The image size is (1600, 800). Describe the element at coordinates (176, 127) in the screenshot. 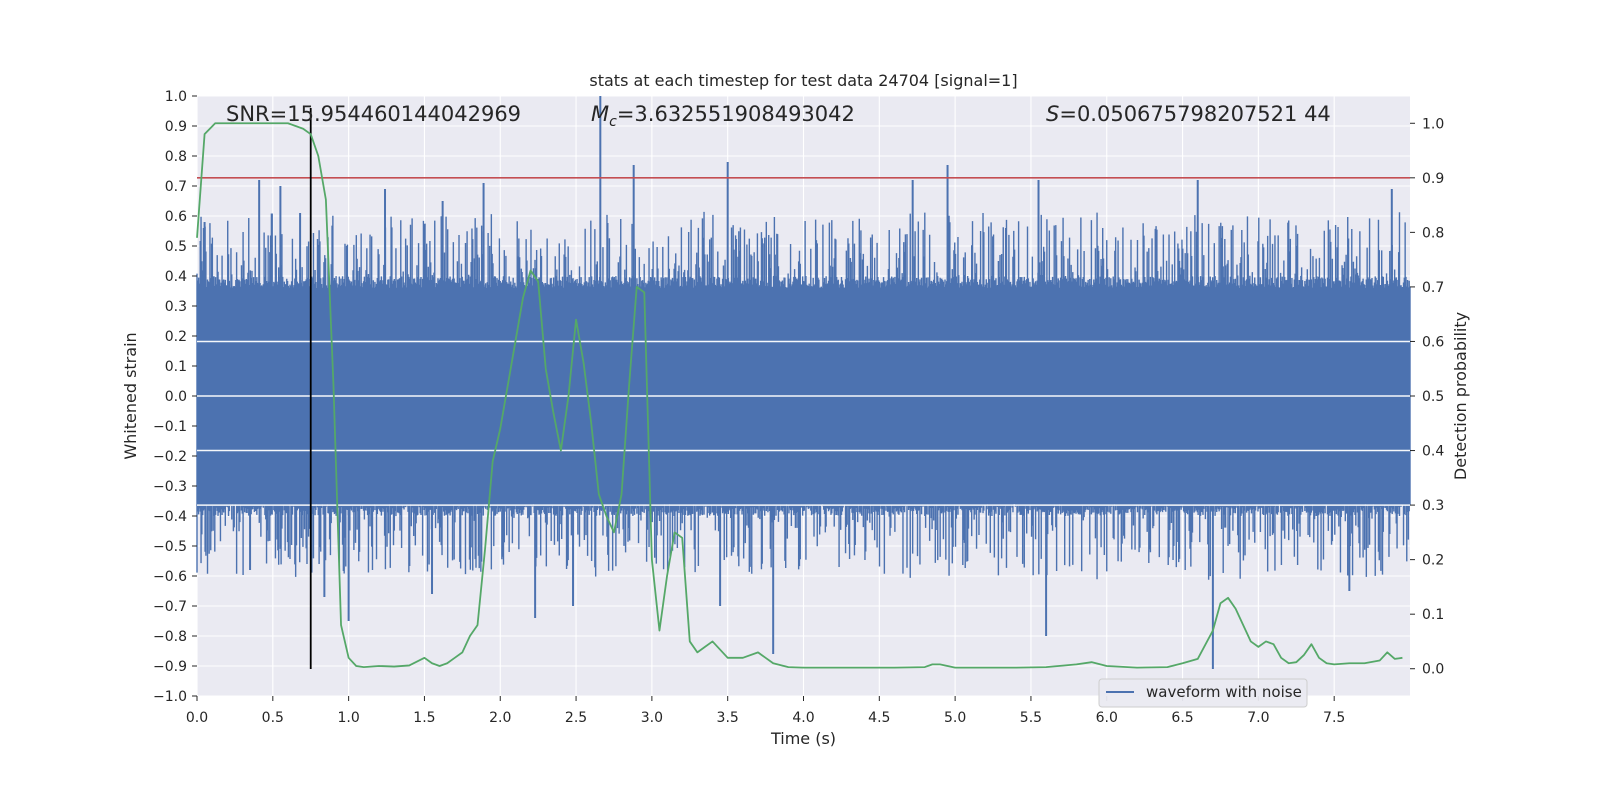

I see `y-left-tick-label: 0.9` at that location.